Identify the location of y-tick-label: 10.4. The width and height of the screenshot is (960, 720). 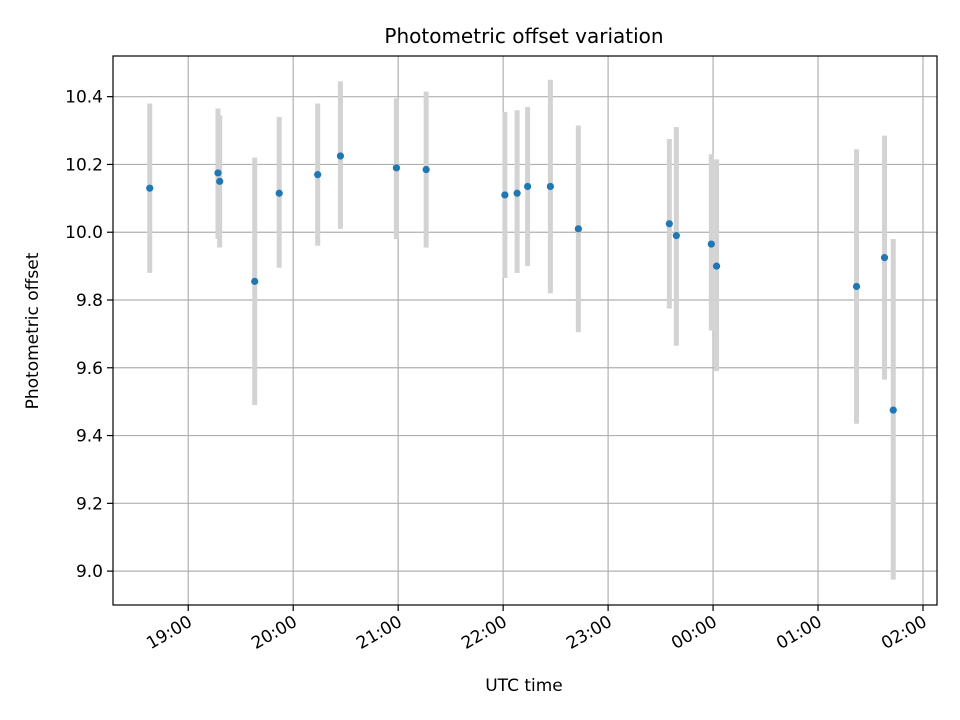
(84, 98).